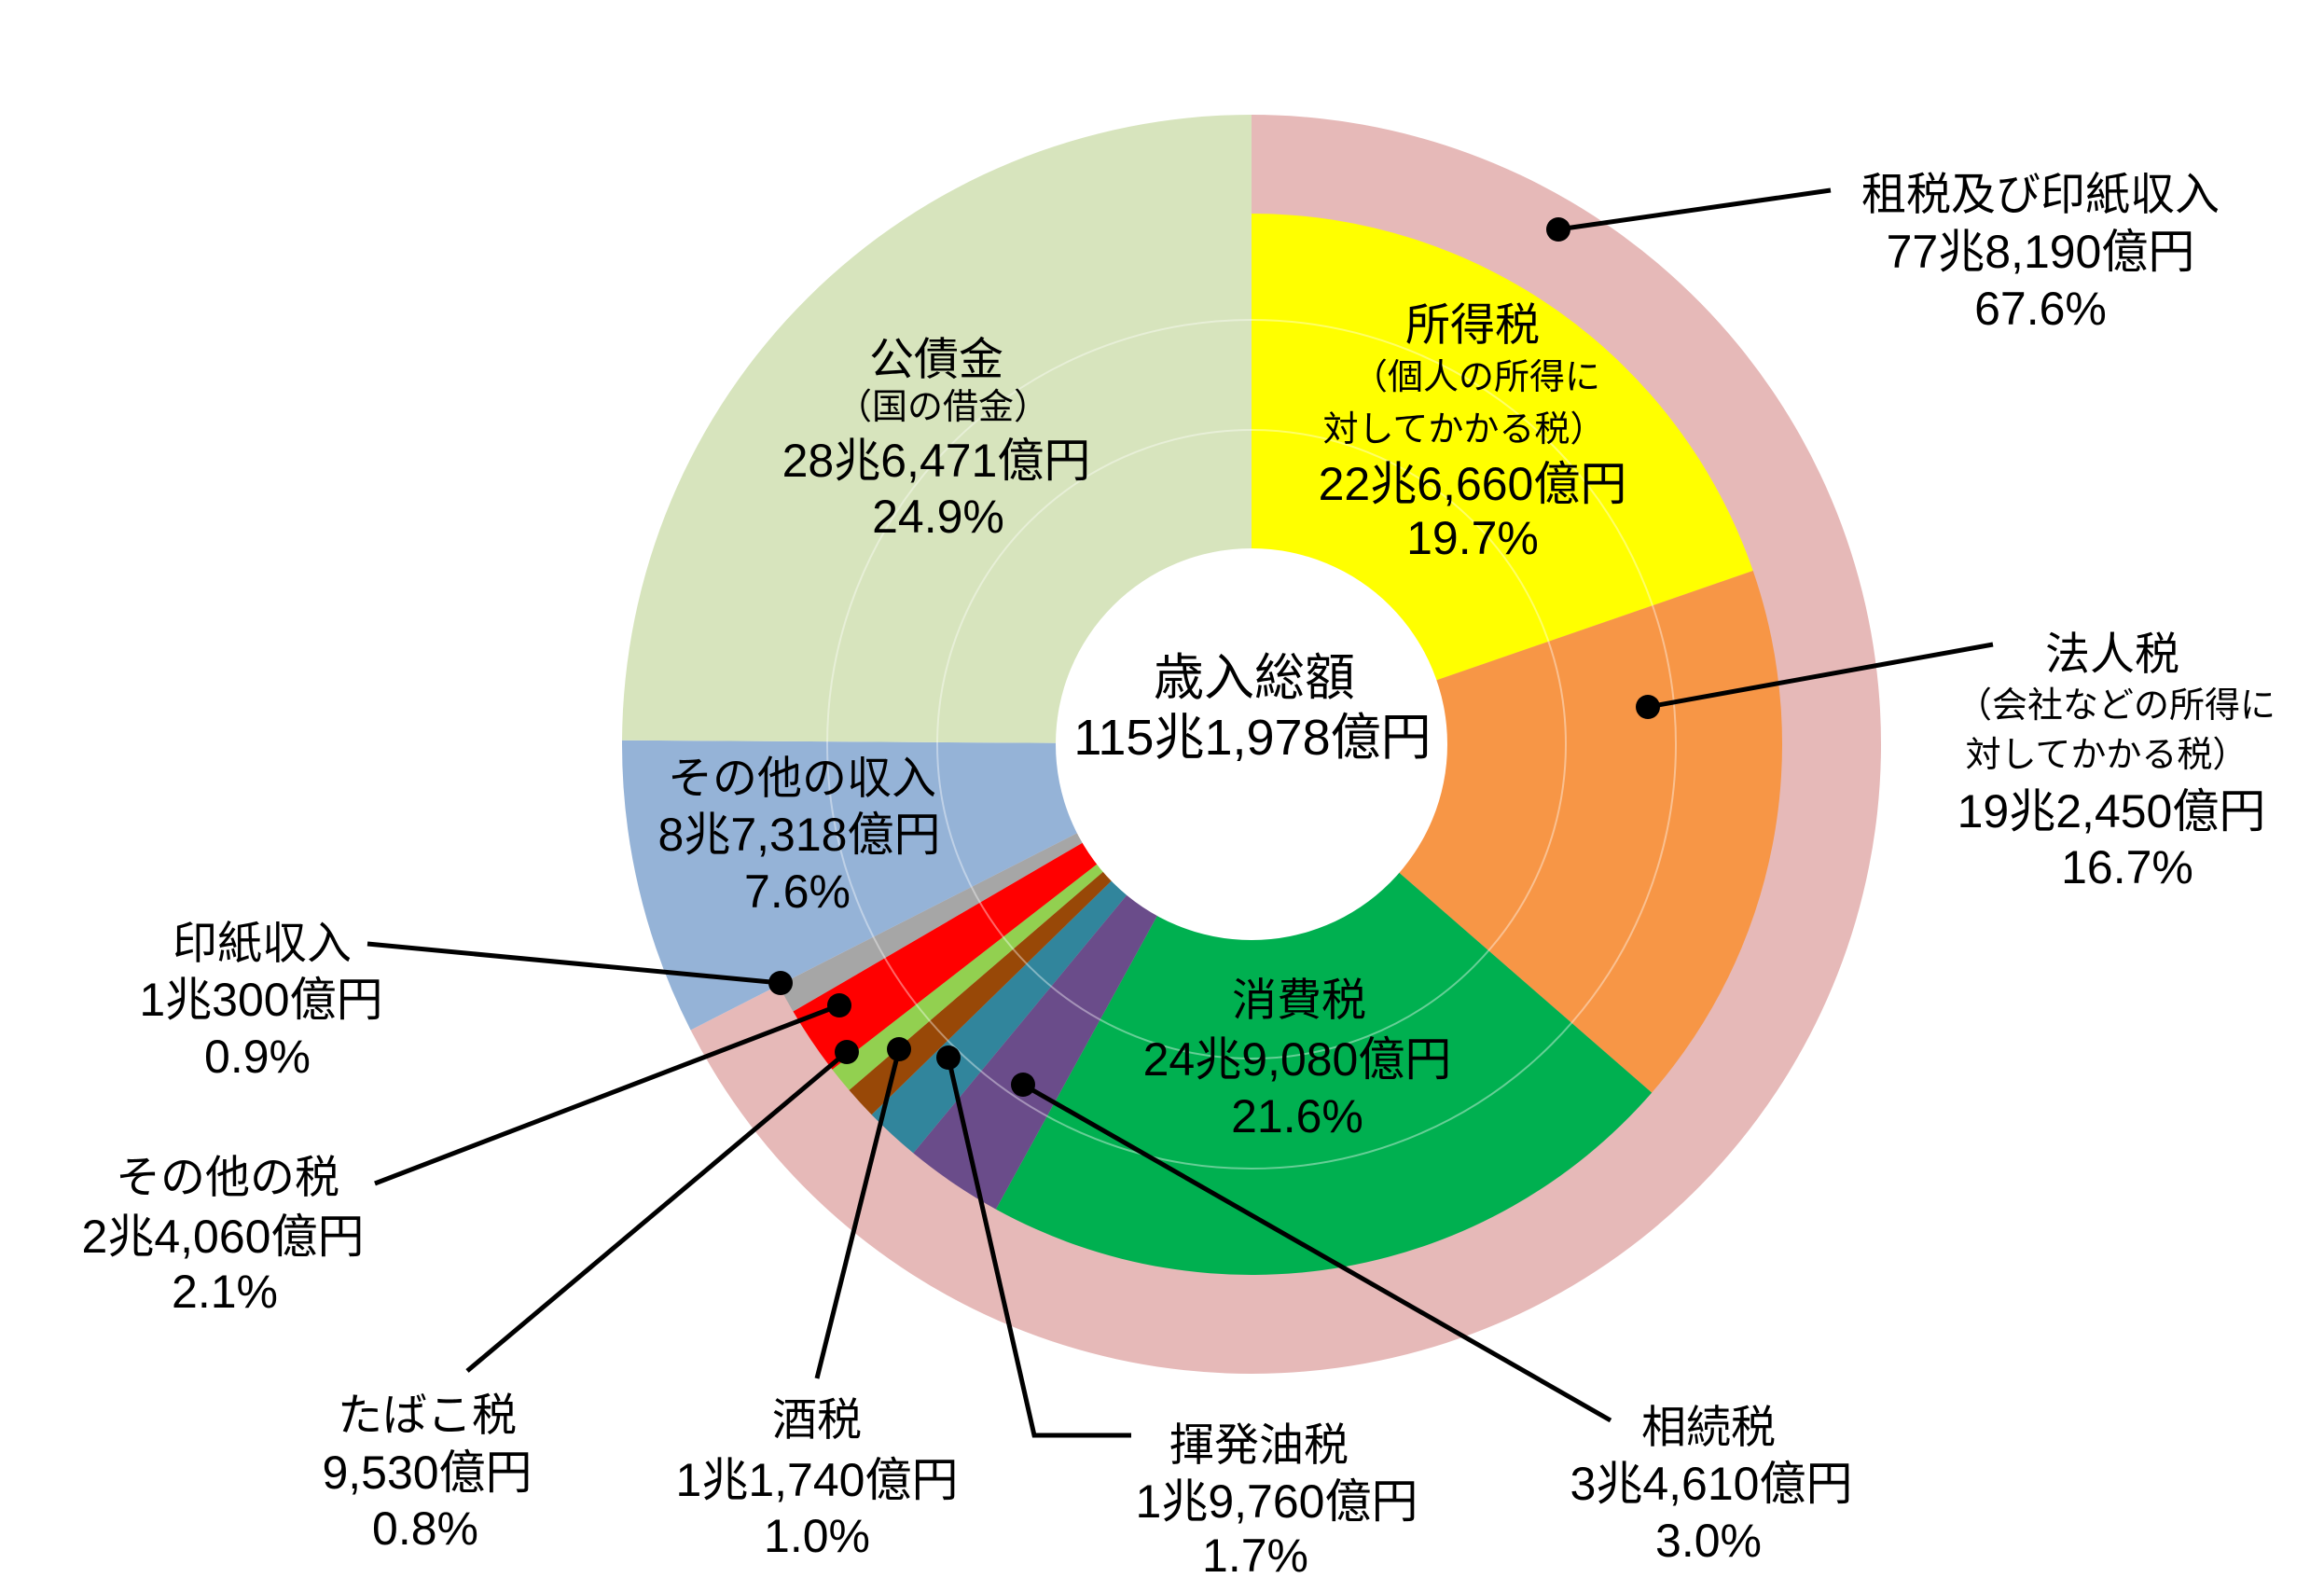 This screenshot has width=2324, height=1592. What do you see at coordinates (1259, 1446) in the screenshot?
I see `label-name: 揮発油税` at bounding box center [1259, 1446].